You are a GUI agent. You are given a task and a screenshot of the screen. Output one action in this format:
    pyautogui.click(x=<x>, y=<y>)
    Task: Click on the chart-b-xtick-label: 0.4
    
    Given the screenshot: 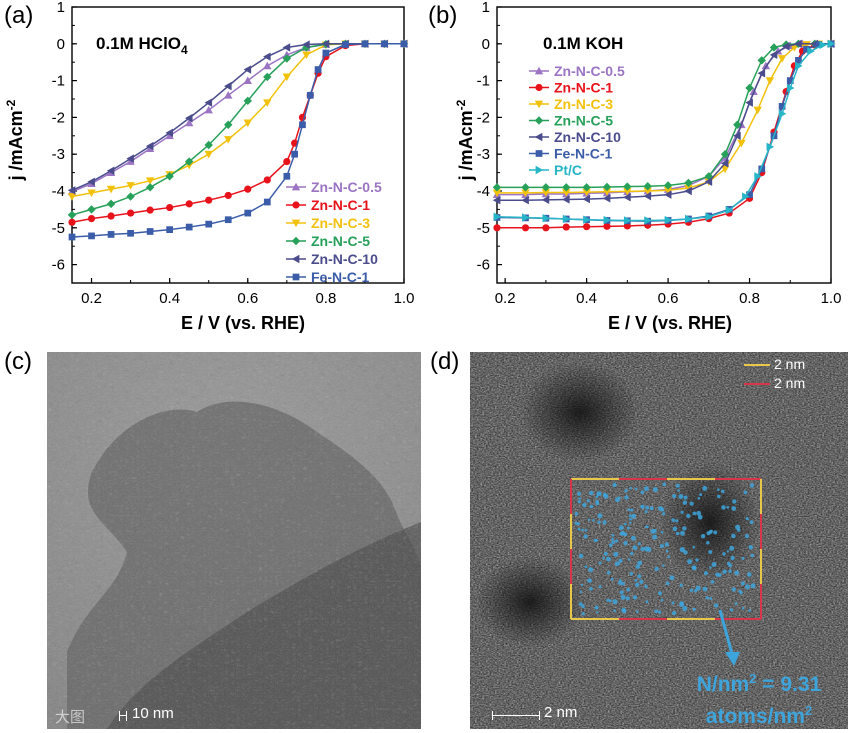 What is the action you would take?
    pyautogui.click(x=586, y=298)
    